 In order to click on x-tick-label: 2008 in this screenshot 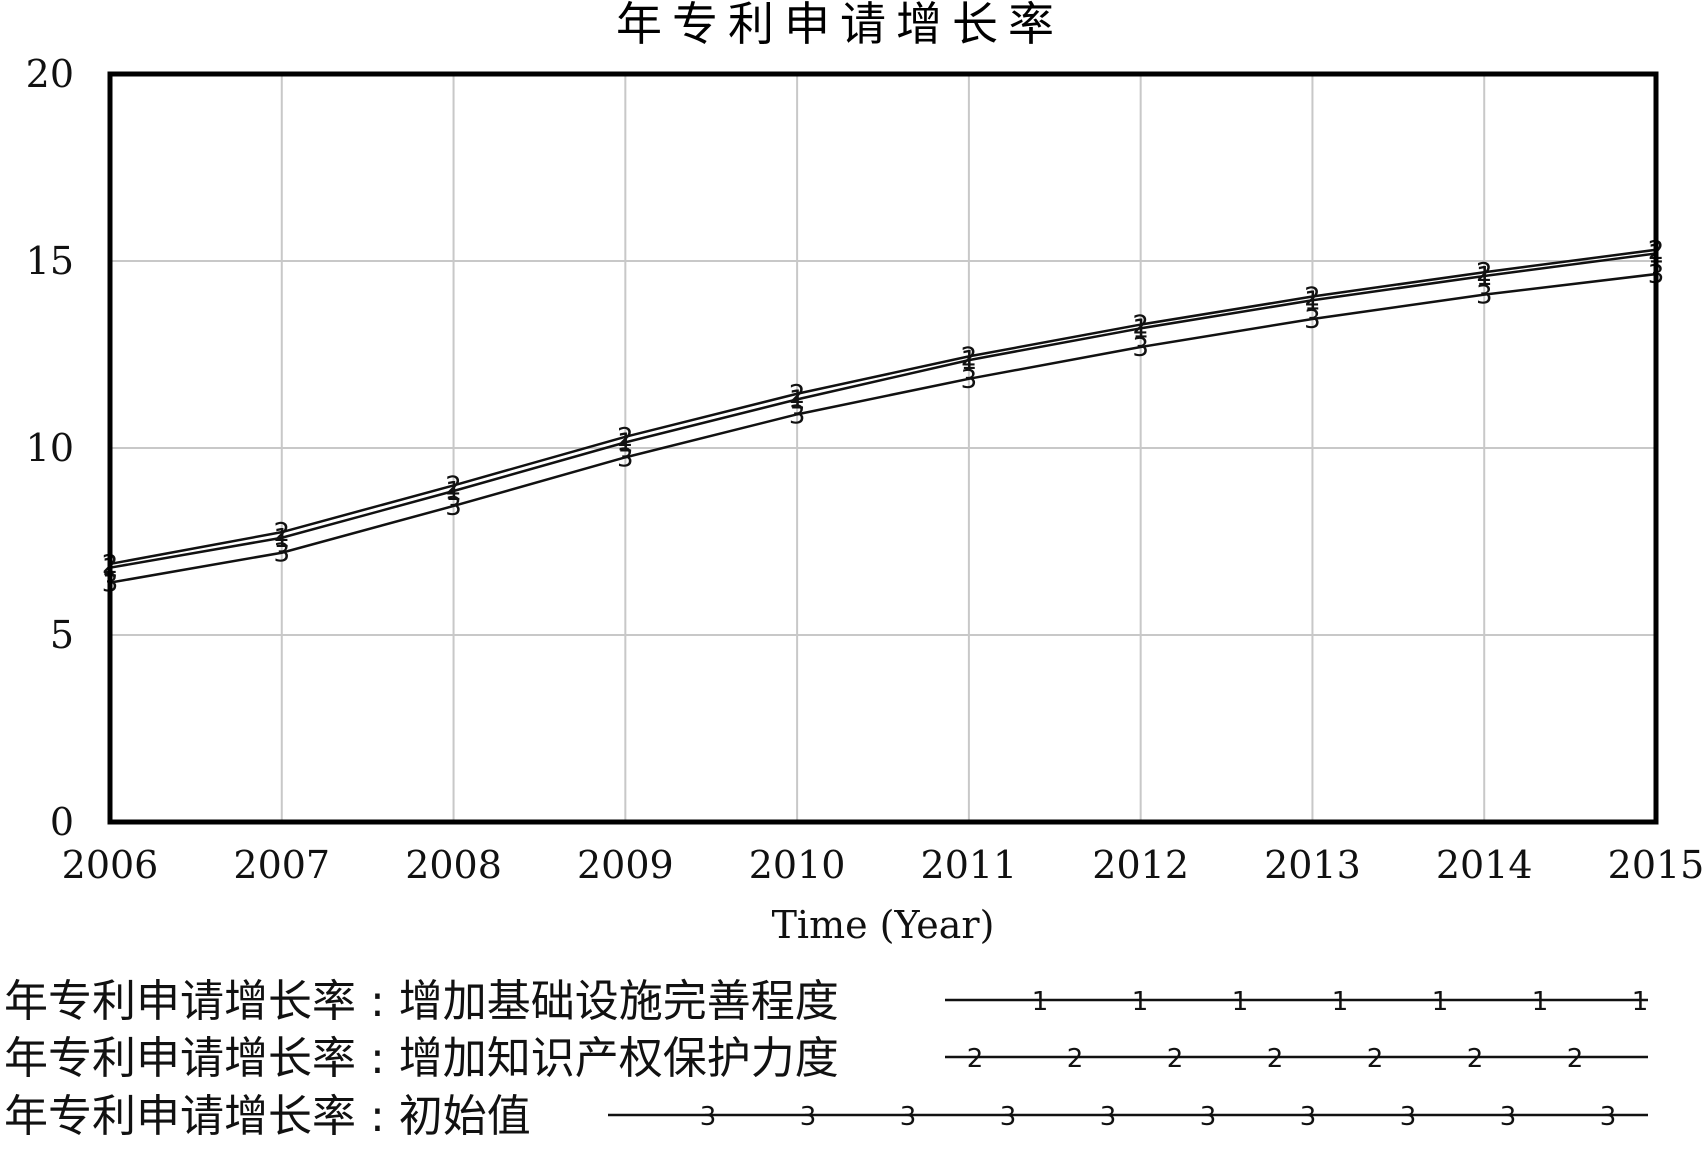, I will do `click(453, 865)`.